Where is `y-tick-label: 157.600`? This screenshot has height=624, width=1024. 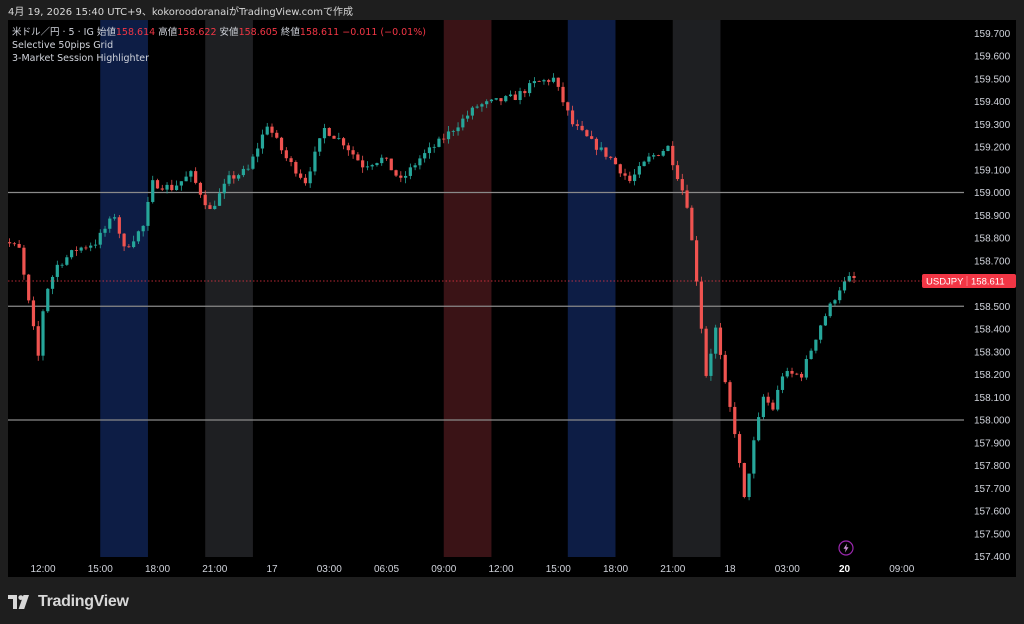 y-tick-label: 157.600 is located at coordinates (992, 512).